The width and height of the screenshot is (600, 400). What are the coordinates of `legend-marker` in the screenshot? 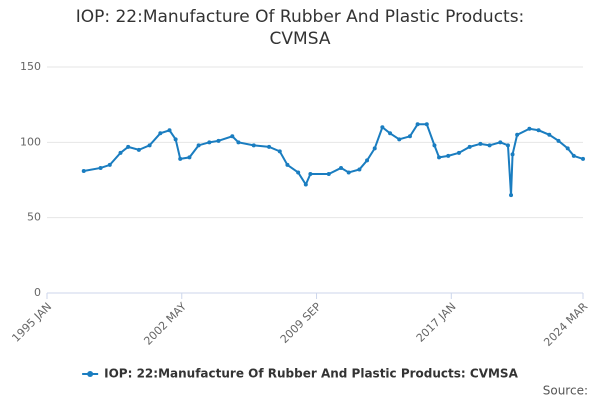 It's located at (90, 374).